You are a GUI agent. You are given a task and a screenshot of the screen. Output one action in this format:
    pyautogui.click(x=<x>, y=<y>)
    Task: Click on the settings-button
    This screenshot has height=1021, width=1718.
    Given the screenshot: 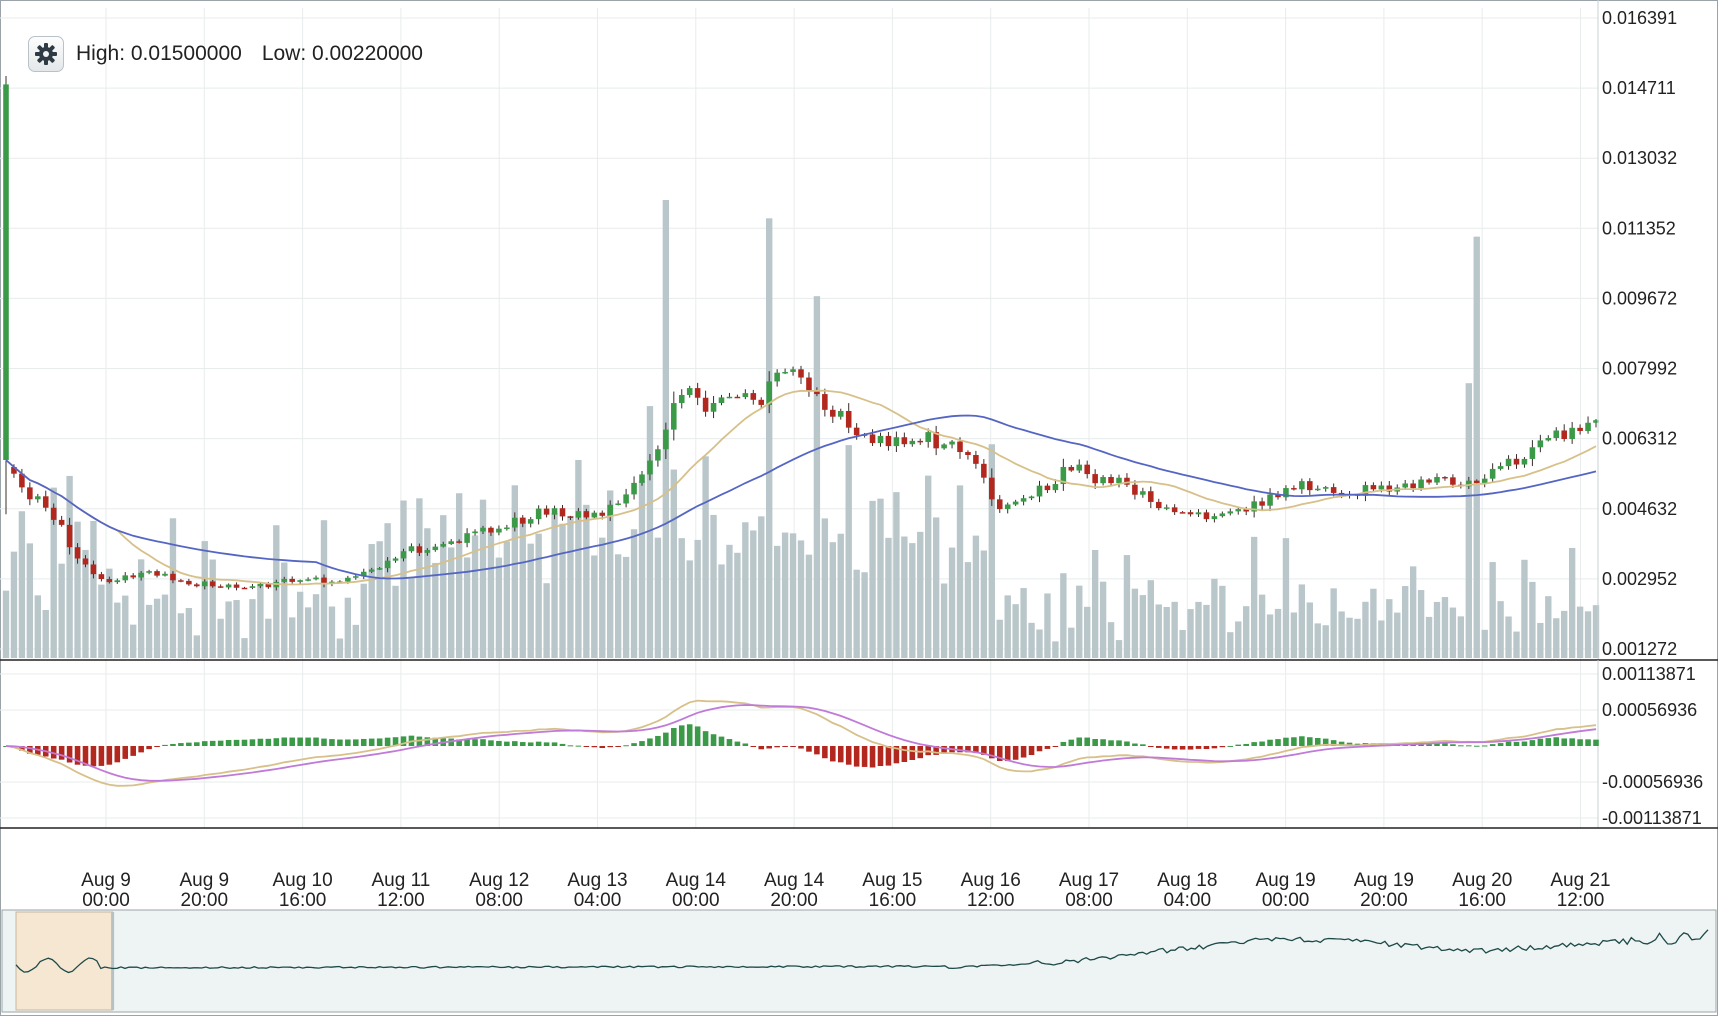 What is the action you would take?
    pyautogui.click(x=46, y=54)
    